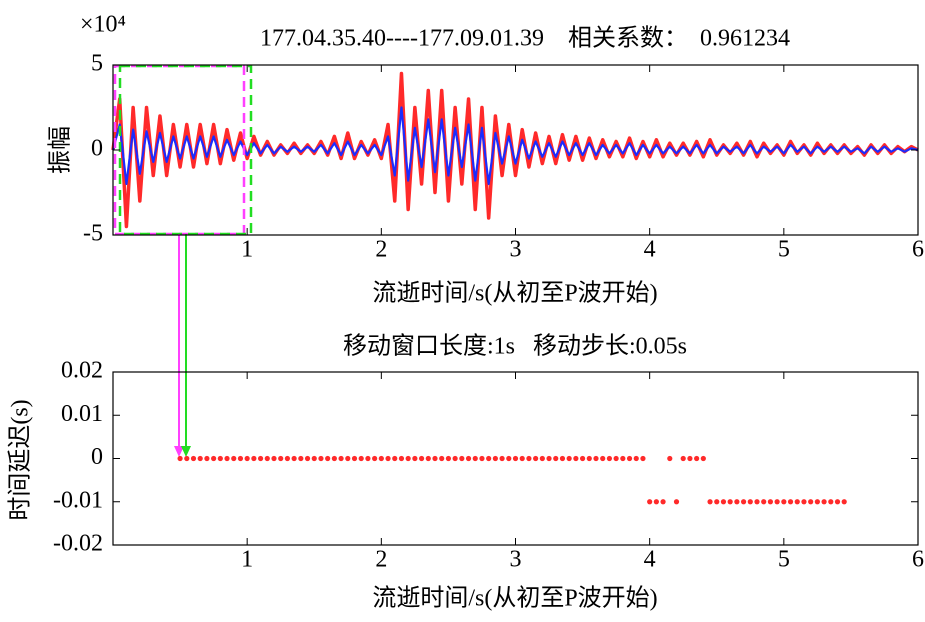 This screenshot has height=622, width=925. Describe the element at coordinates (82, 371) in the screenshot. I see `y-tick-label: 0.02` at that location.